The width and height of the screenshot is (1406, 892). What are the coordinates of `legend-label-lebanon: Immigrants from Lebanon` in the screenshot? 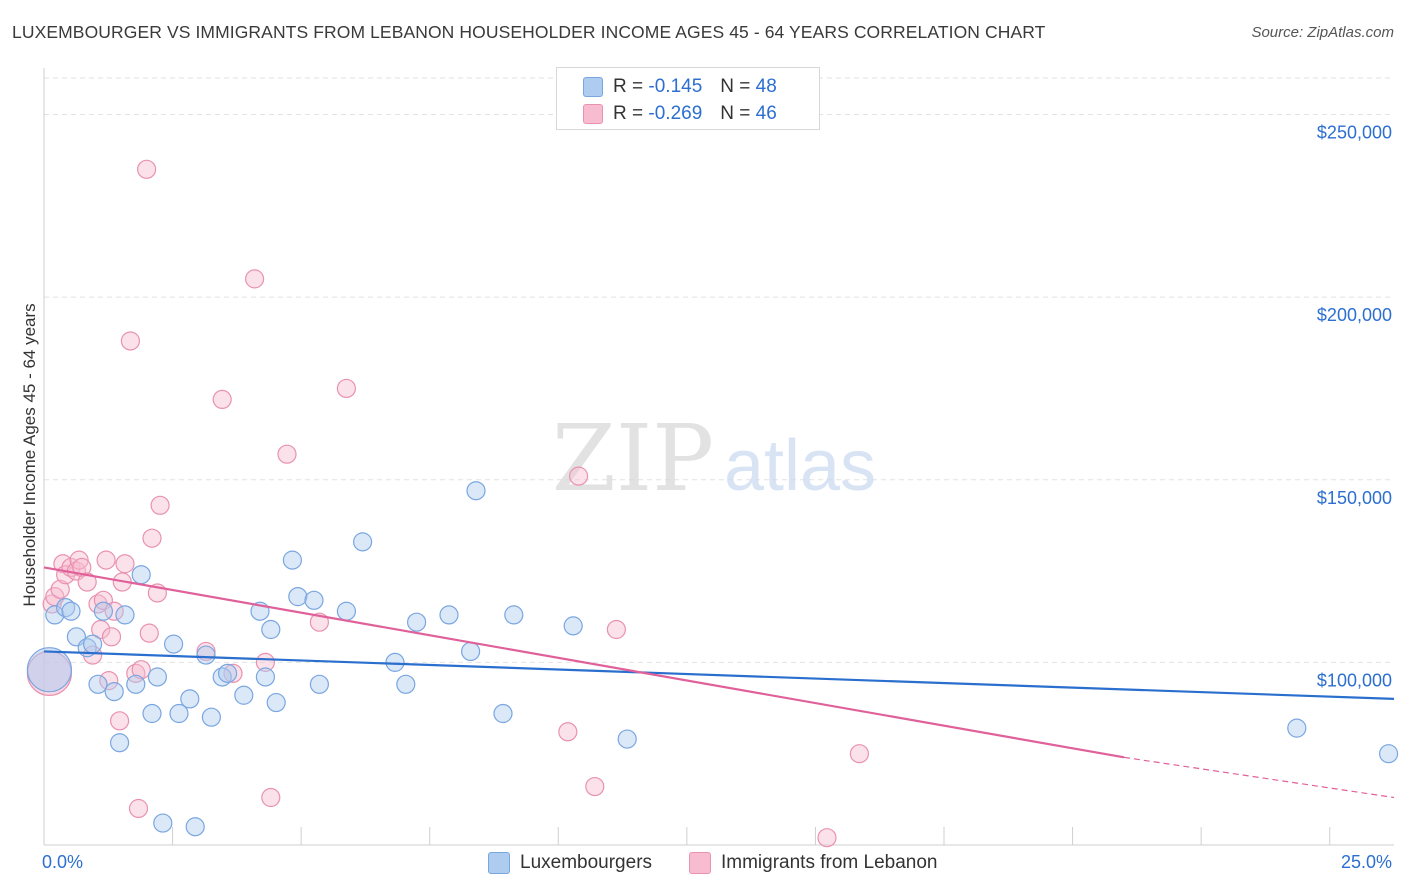 It's located at (829, 862).